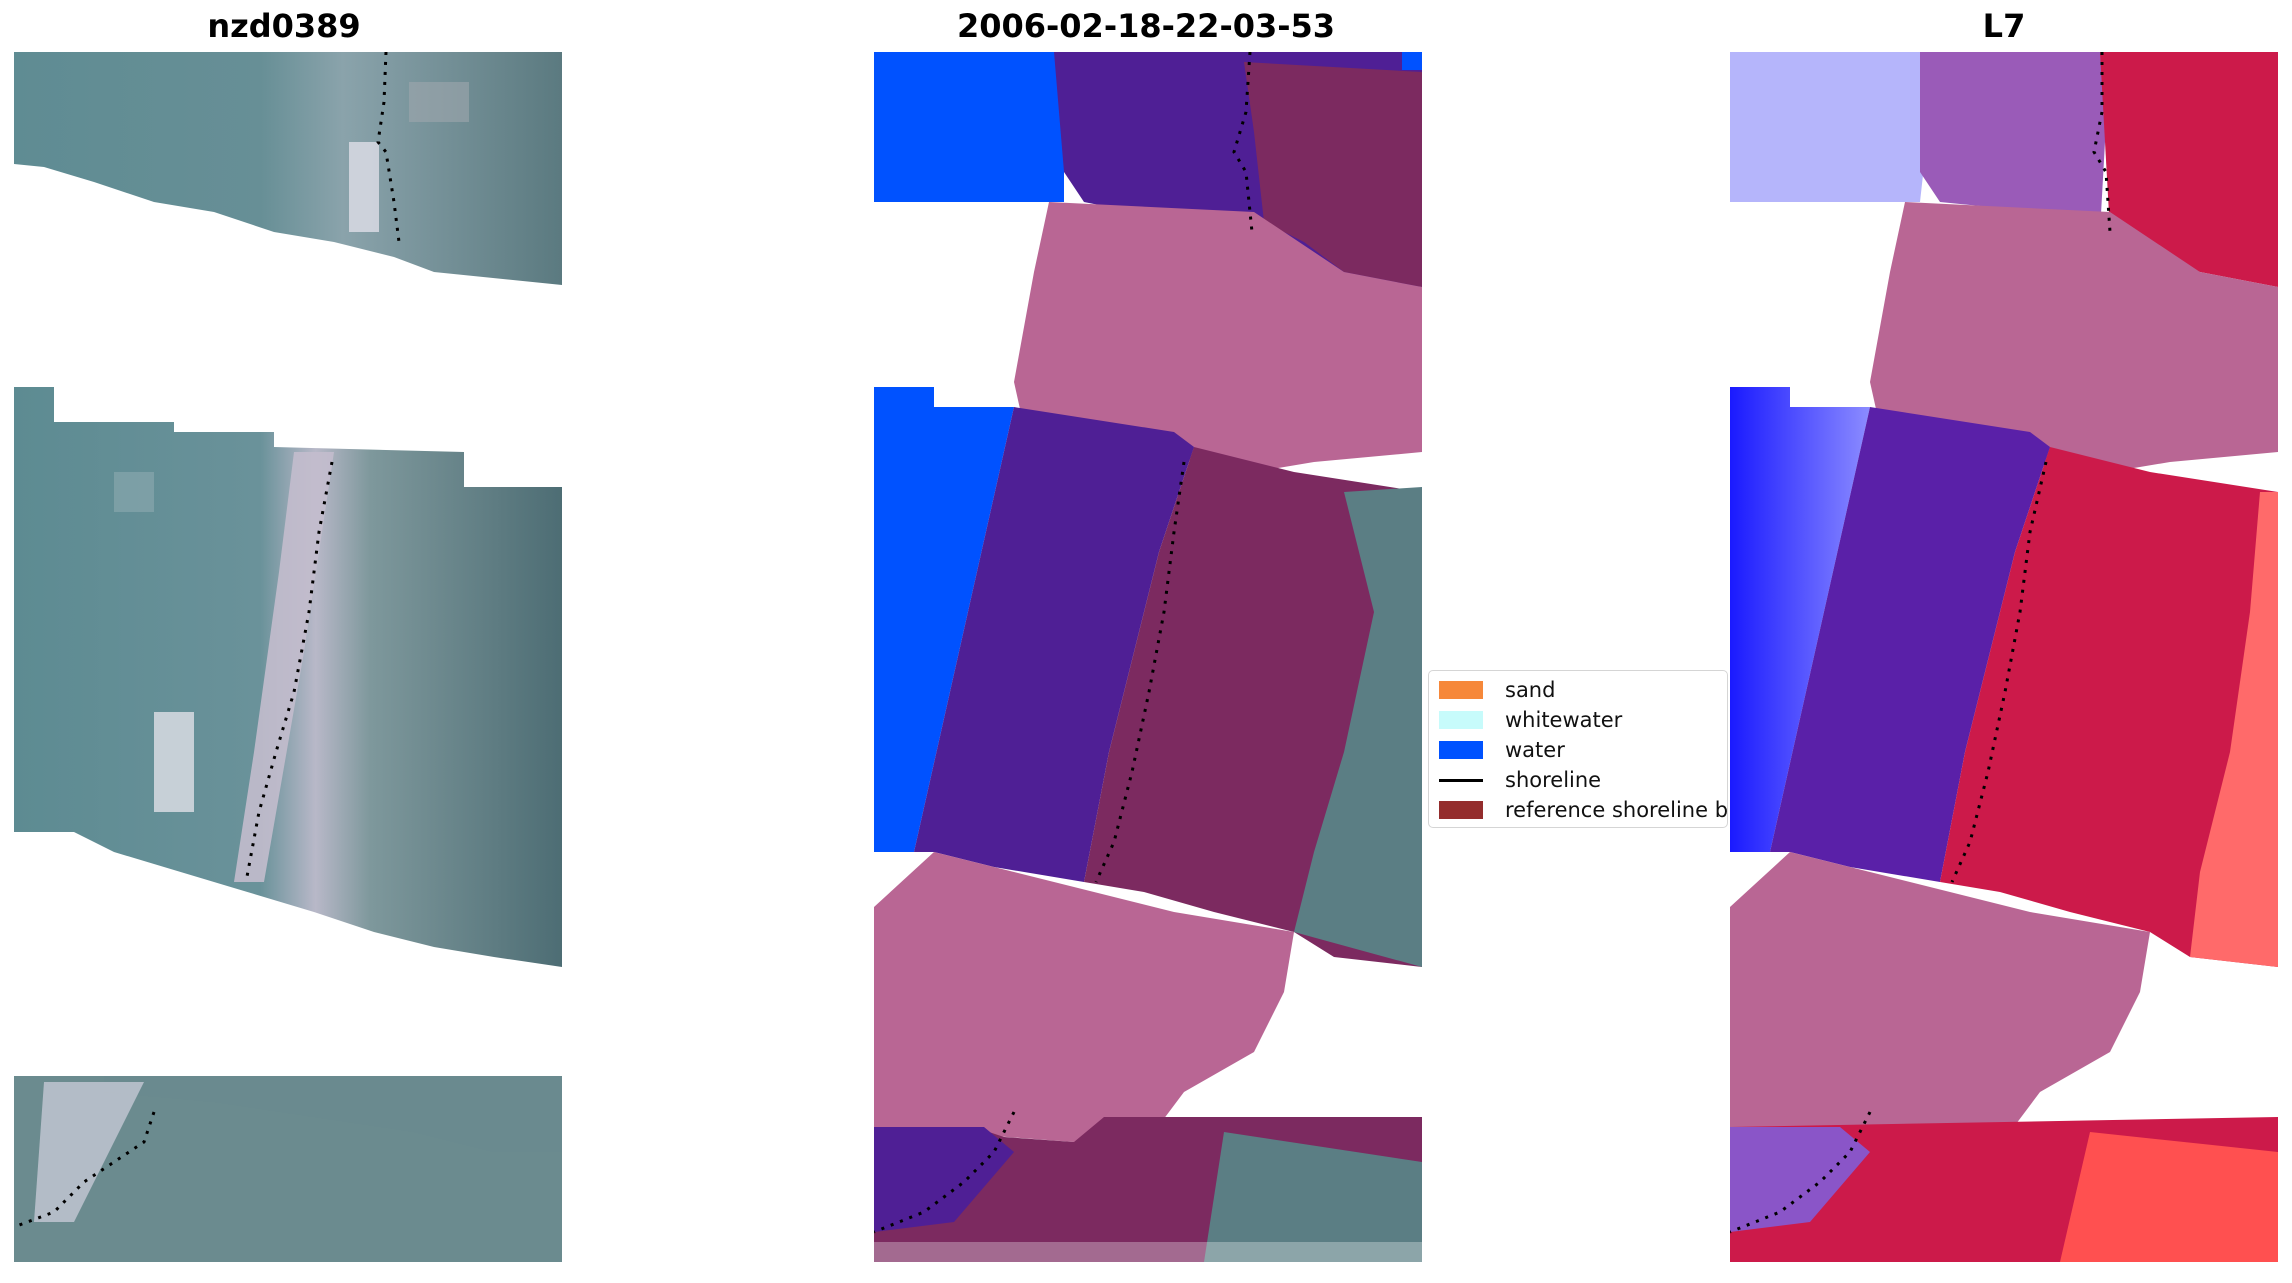 The width and height of the screenshot is (2292, 1283). Describe the element at coordinates (1497, 750) in the screenshot. I see `legend-item-water: water` at that location.